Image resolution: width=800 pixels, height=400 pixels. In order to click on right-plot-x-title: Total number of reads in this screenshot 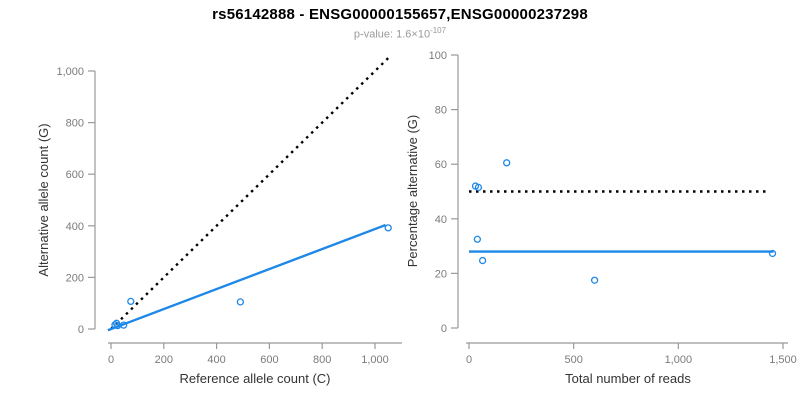, I will do `click(628, 378)`.